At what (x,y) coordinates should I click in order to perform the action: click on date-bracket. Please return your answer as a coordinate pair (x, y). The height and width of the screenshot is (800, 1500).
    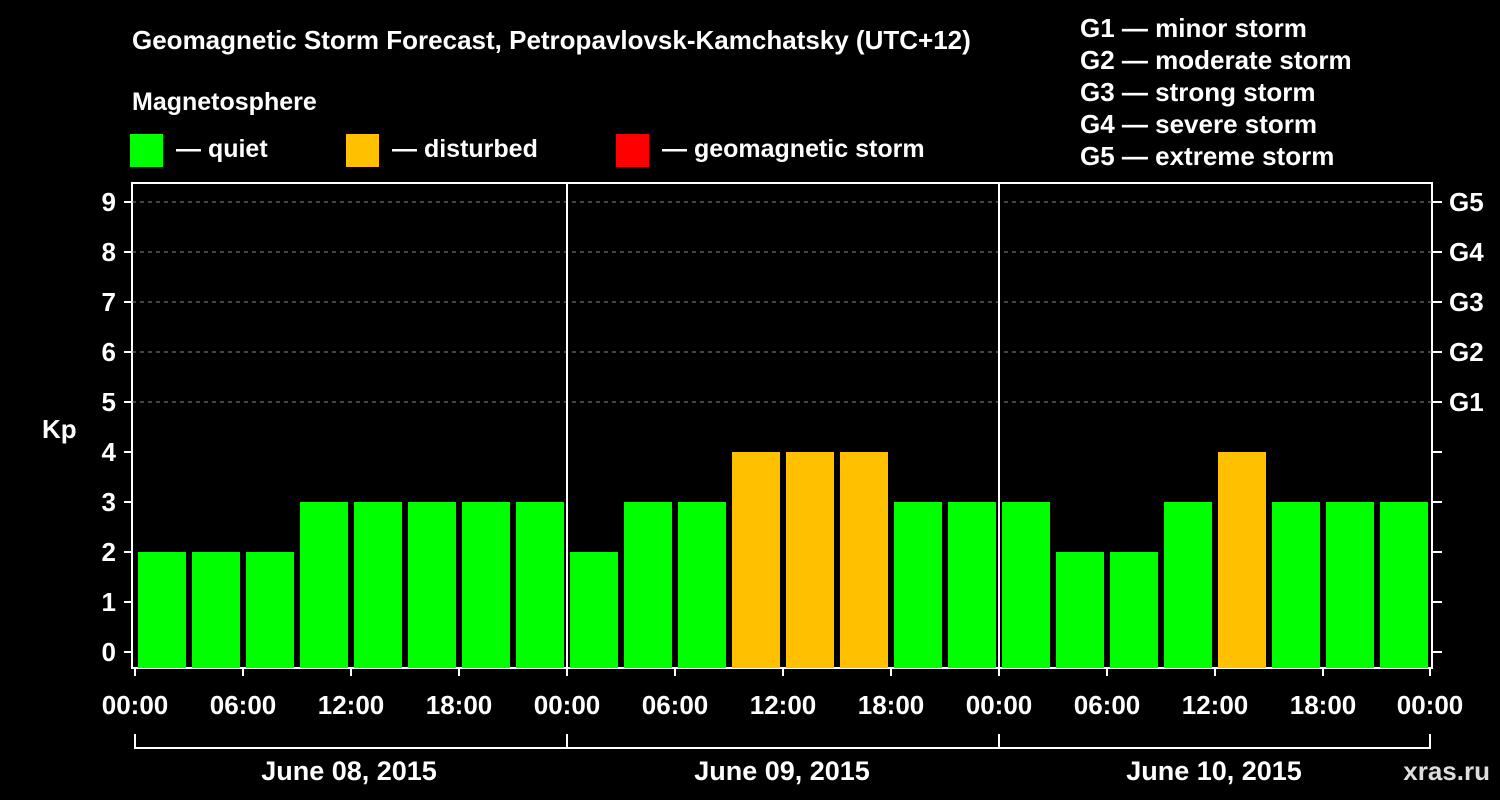
    Looking at the image, I should click on (782, 741).